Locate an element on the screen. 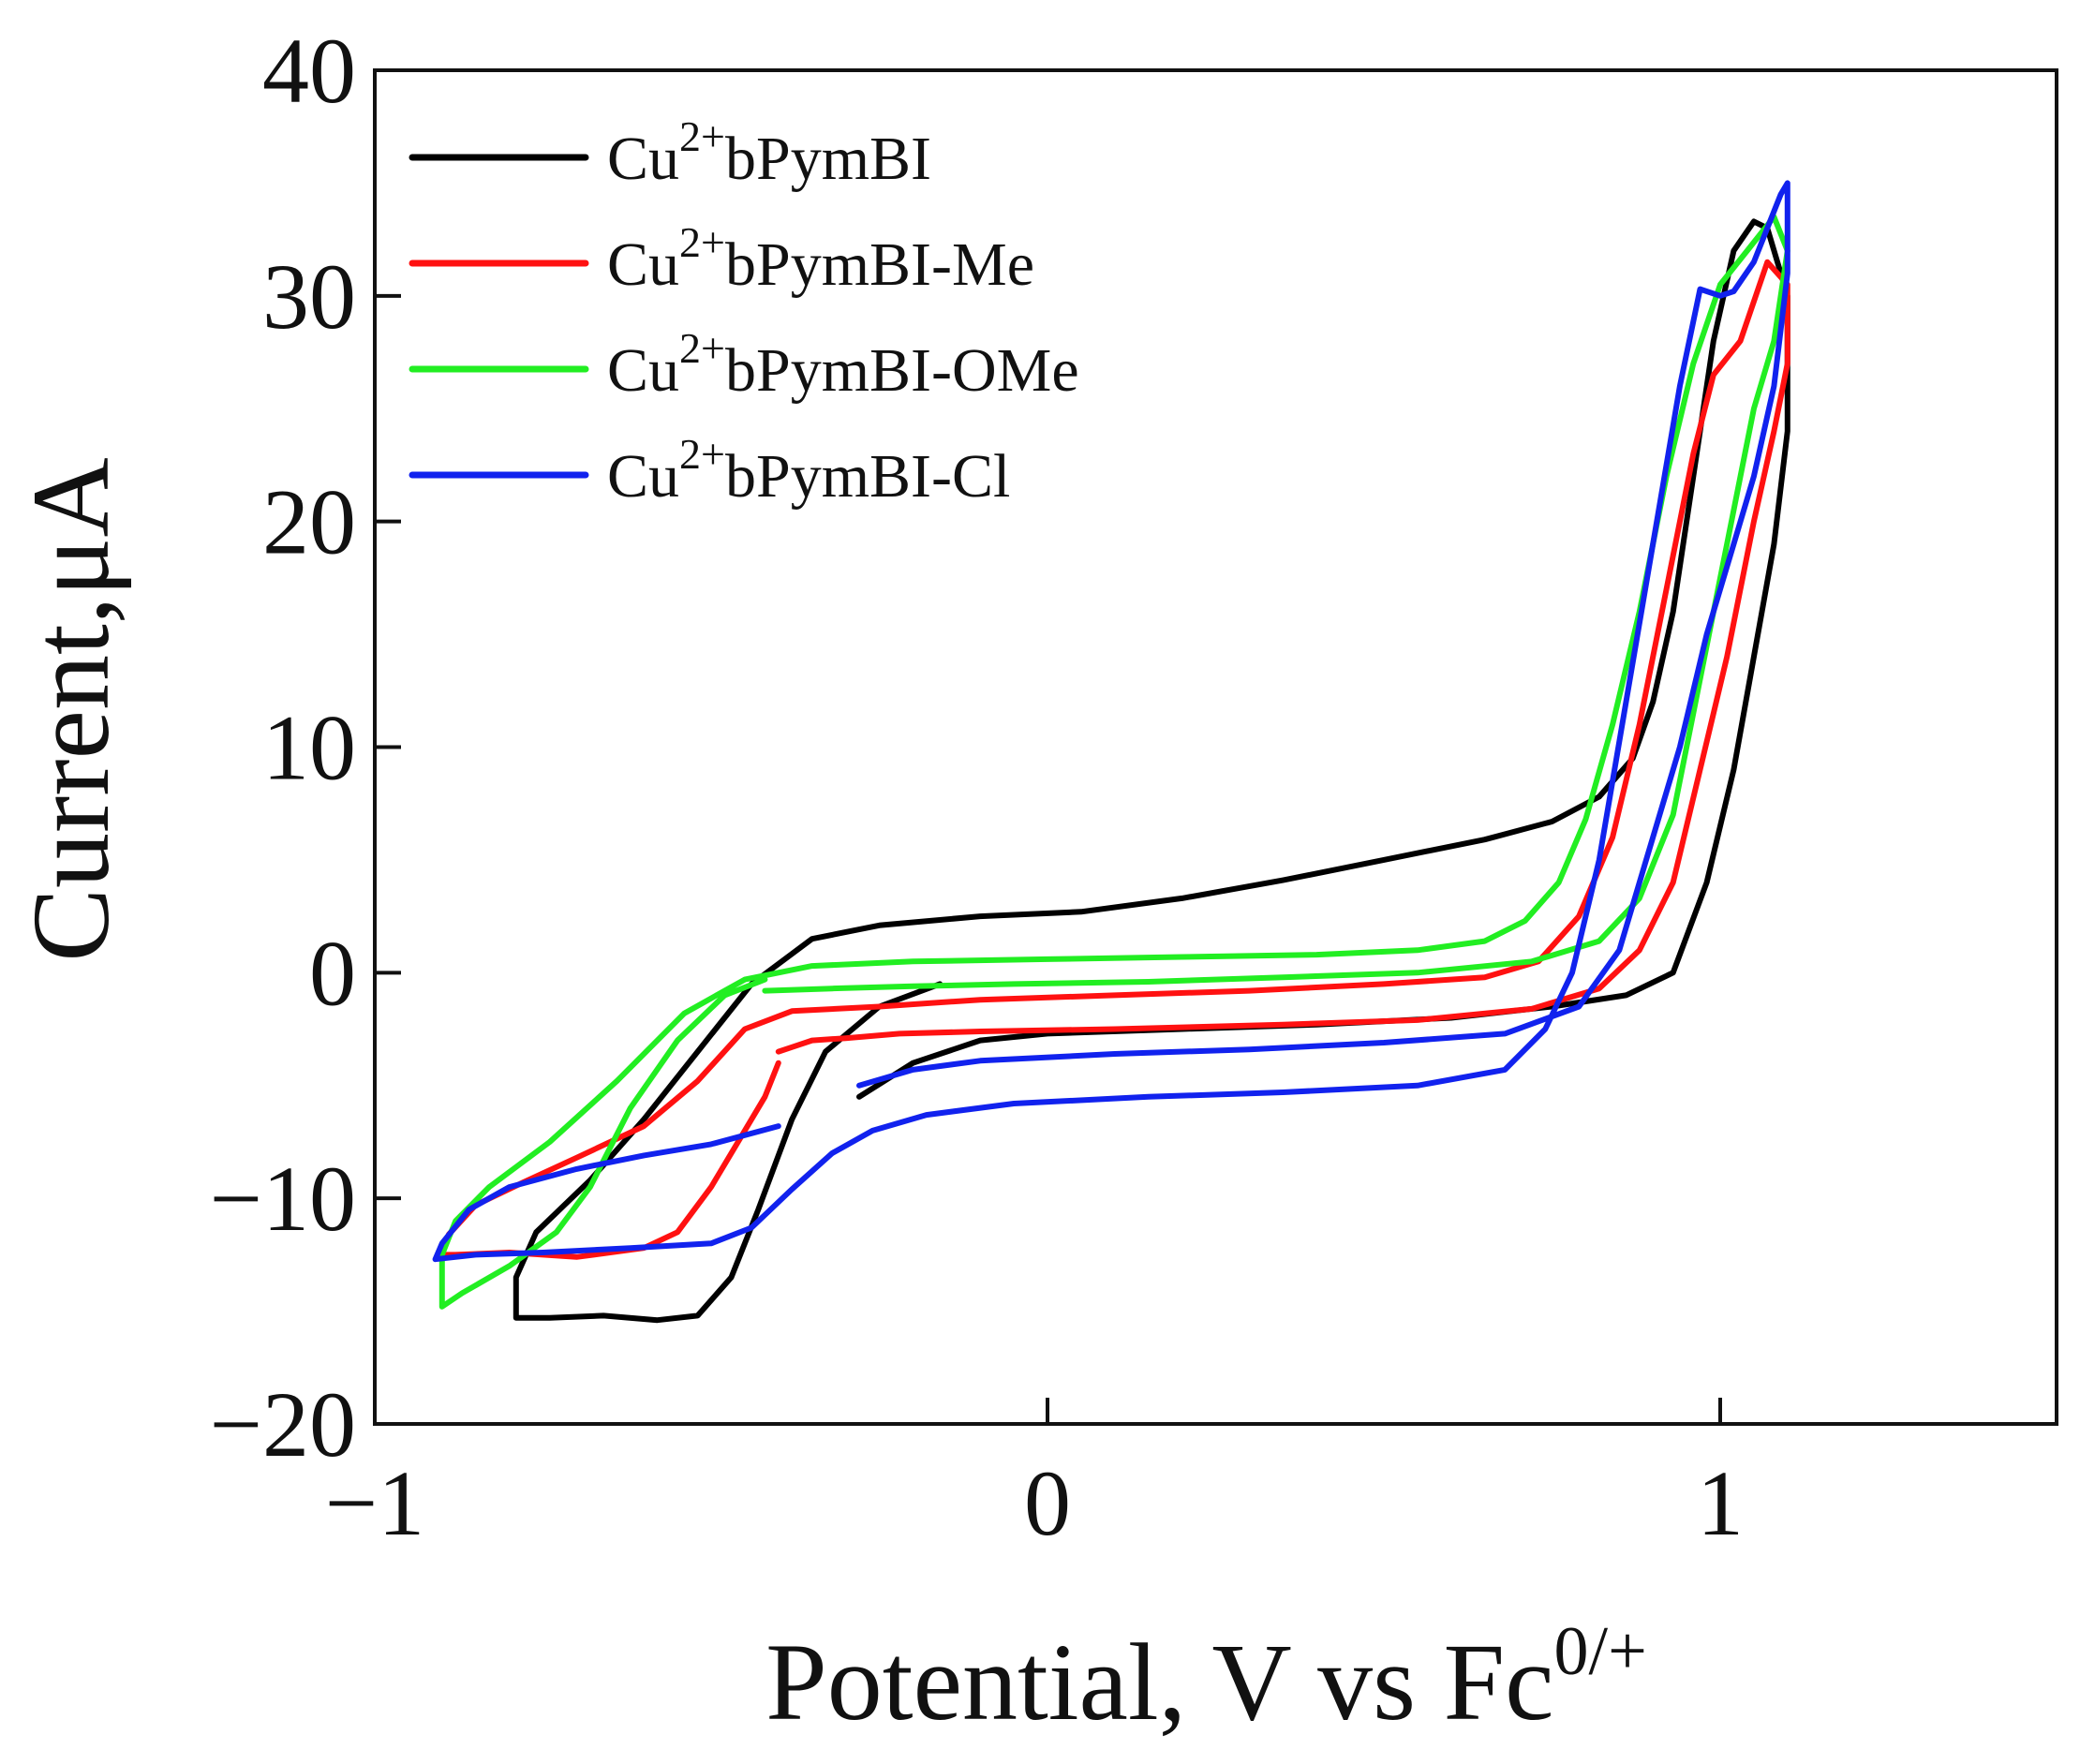 The image size is (2080, 1764). legend-item-2: Cu2+bPymBI-Me is located at coordinates (721, 258).